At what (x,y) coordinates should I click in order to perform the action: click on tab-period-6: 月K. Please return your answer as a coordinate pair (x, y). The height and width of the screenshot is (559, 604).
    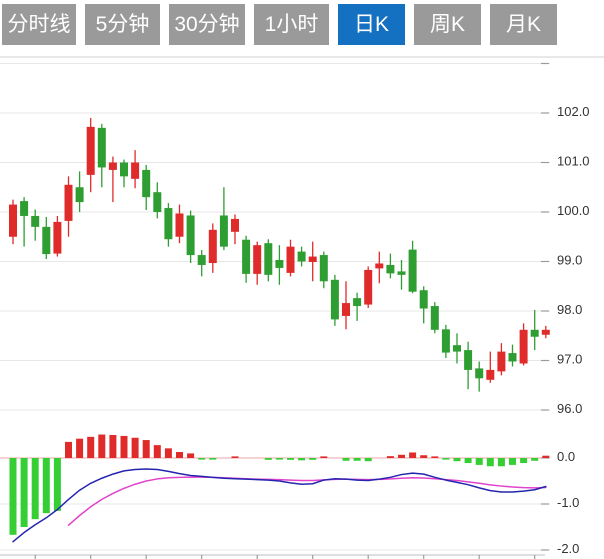
    Looking at the image, I should click on (523, 24).